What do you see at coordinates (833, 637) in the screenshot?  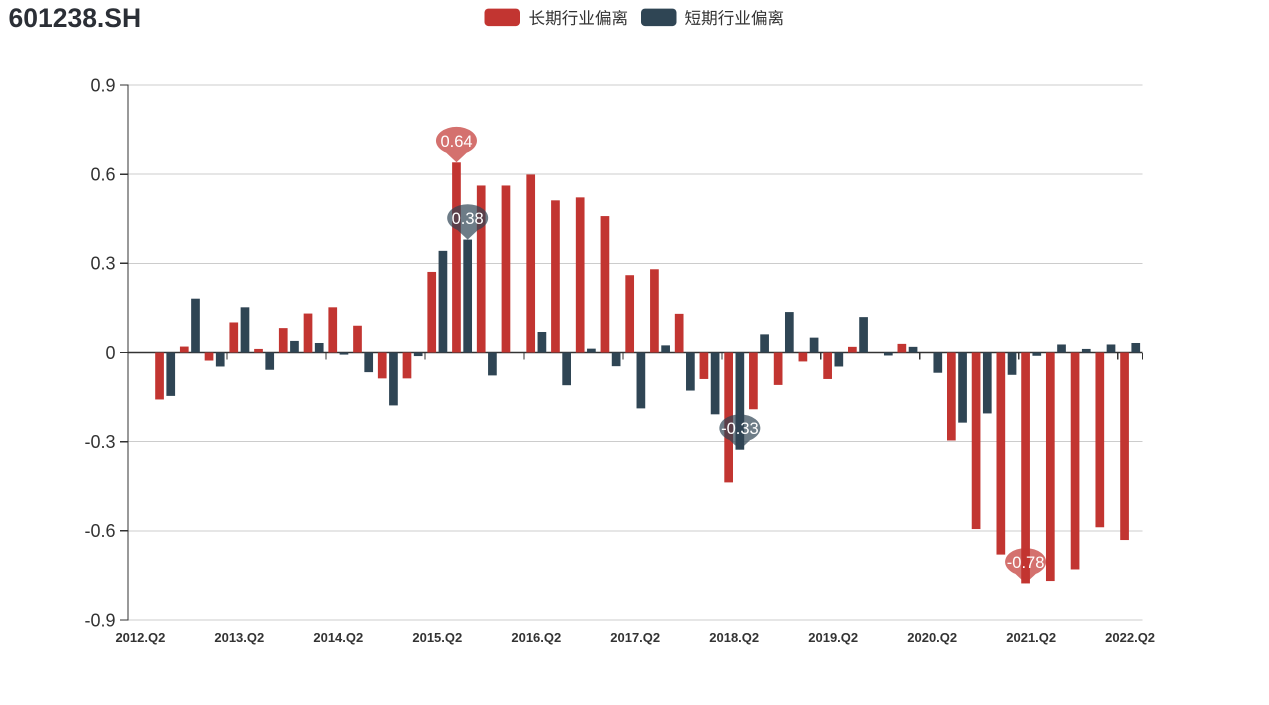 I see `svg-text: 2019.Q2` at bounding box center [833, 637].